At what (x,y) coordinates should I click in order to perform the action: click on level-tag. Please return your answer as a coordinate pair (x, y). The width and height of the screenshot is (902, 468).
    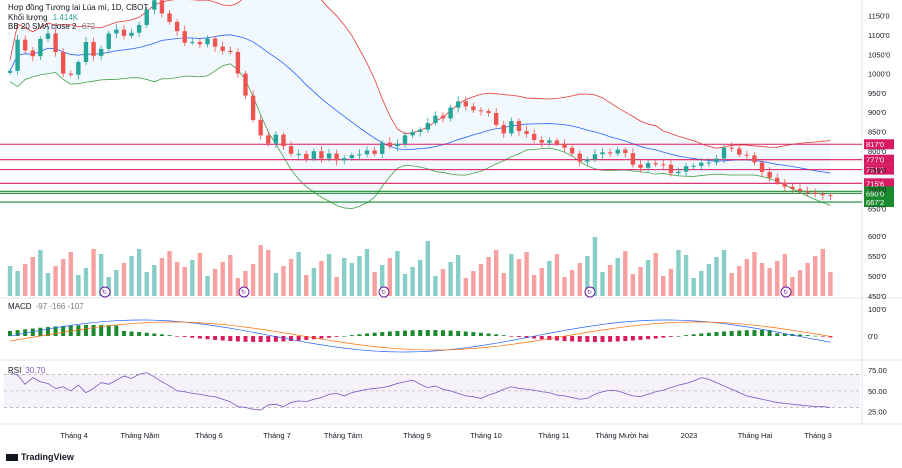
    Looking at the image, I should click on (879, 169).